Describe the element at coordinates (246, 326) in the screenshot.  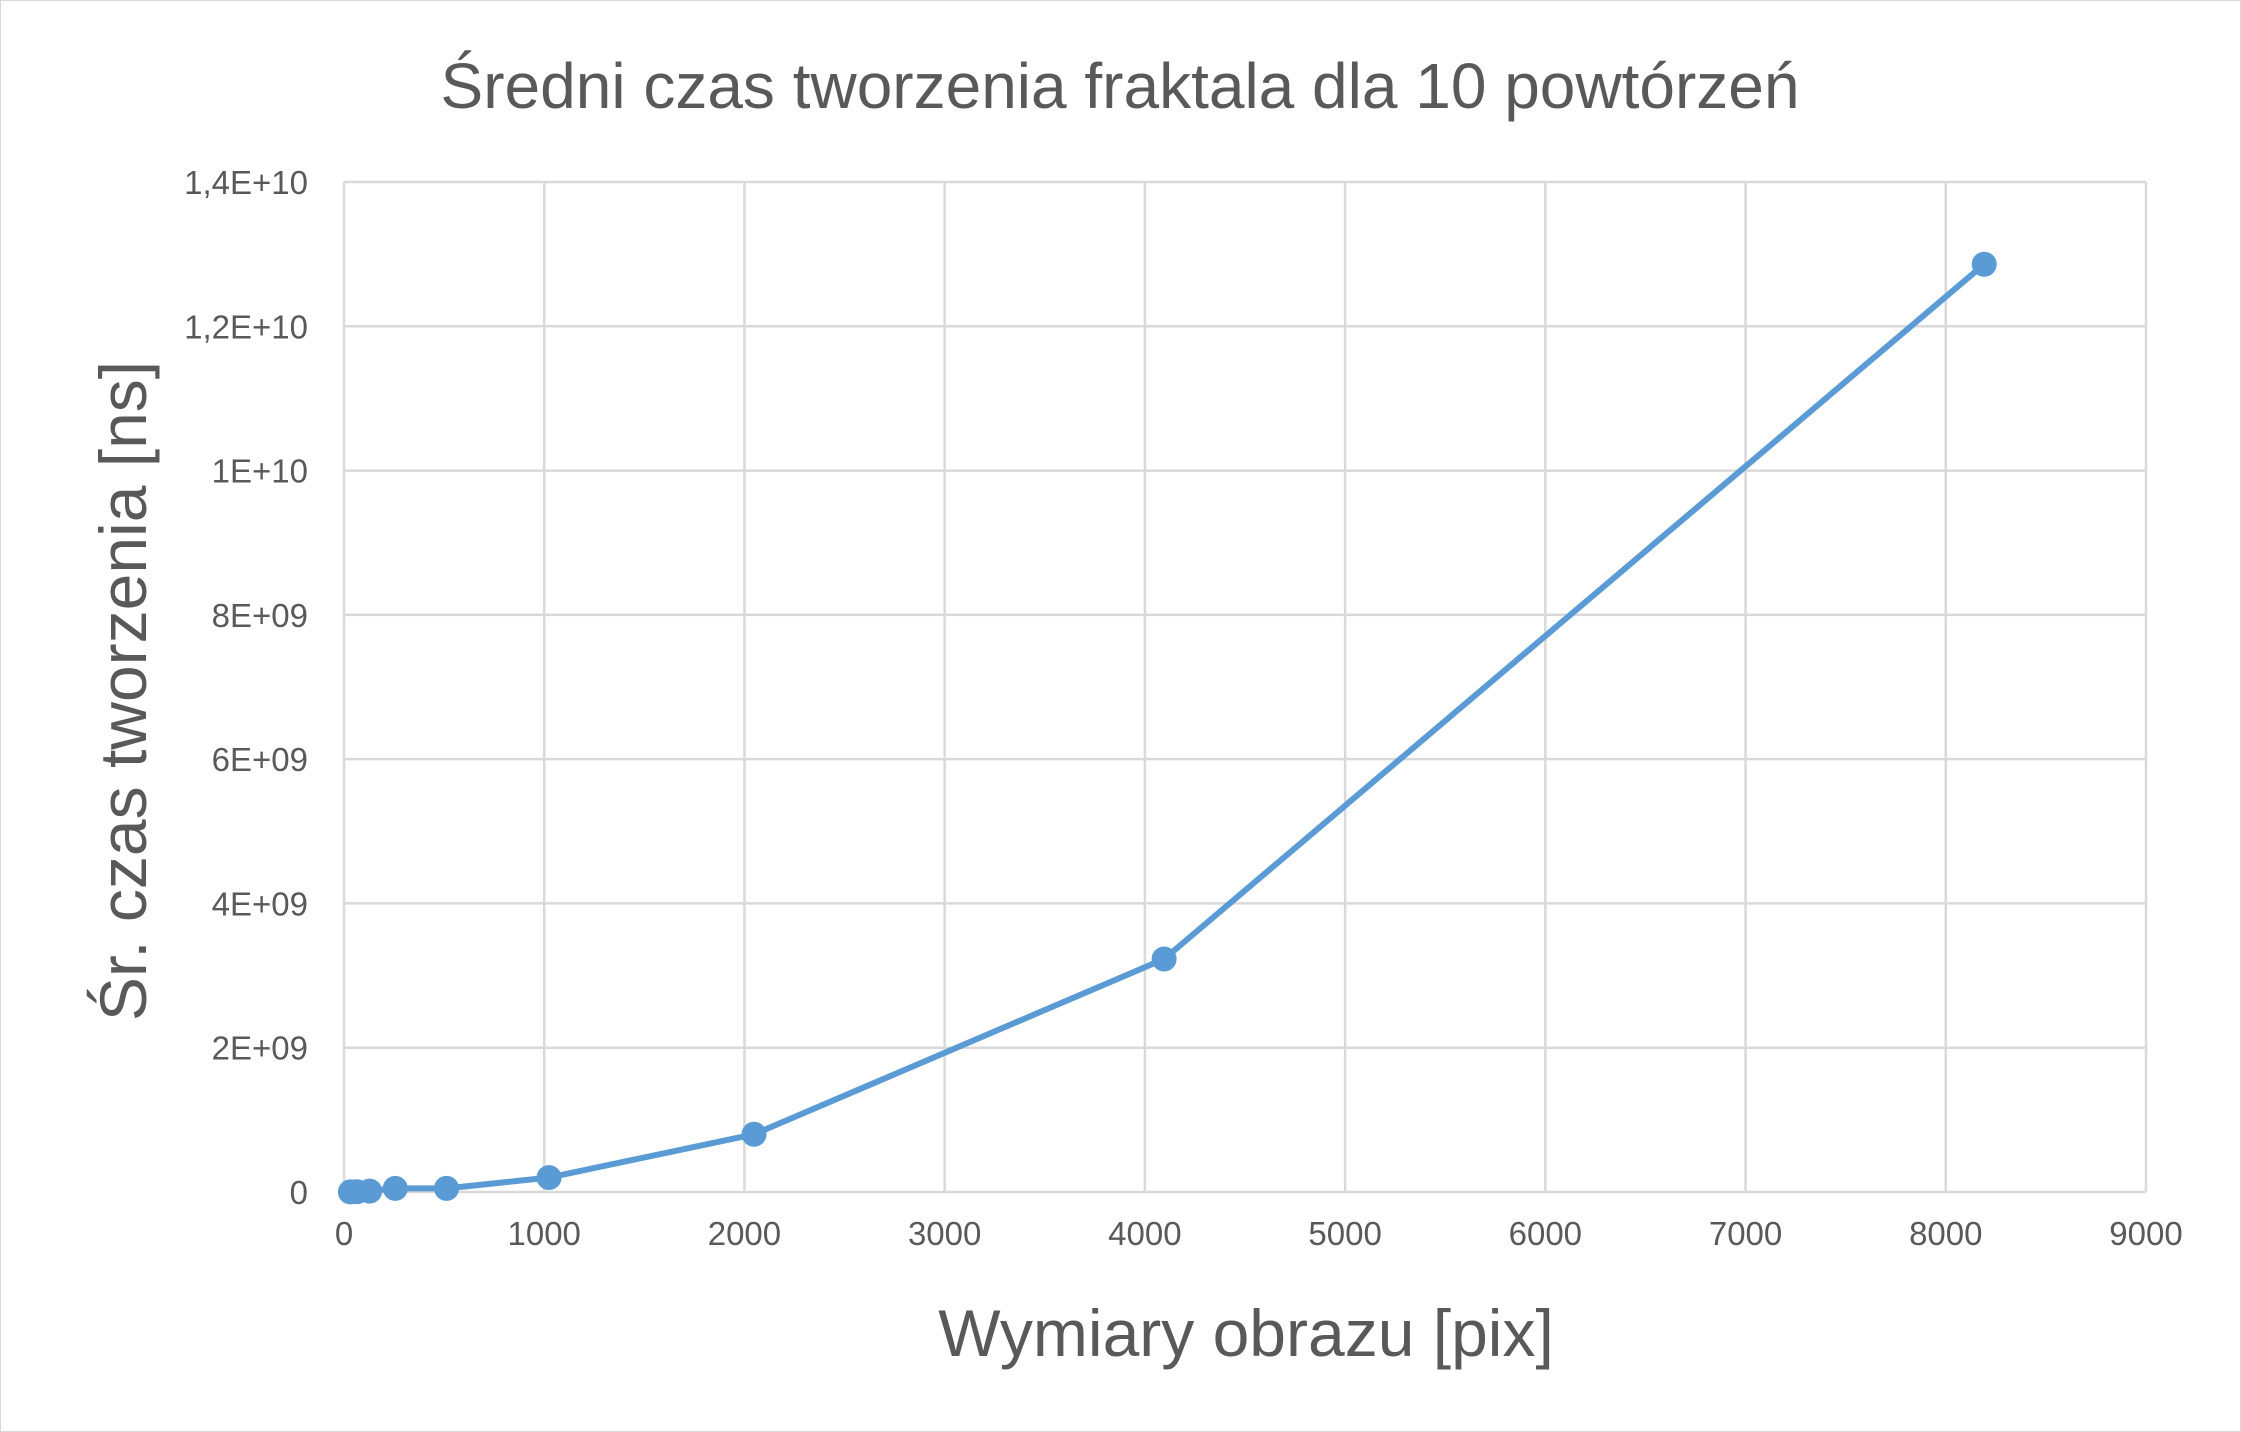
I see `y-tick-label: 1,2E+10` at that location.